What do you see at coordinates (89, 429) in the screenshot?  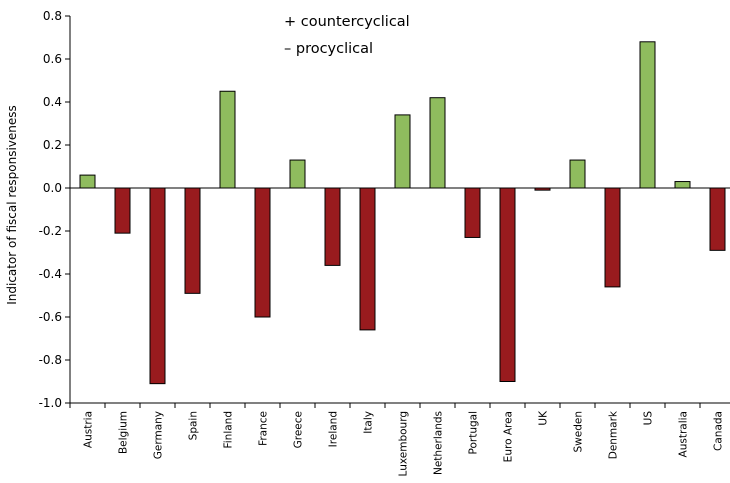 I see `x-tick-label: Austria` at bounding box center [89, 429].